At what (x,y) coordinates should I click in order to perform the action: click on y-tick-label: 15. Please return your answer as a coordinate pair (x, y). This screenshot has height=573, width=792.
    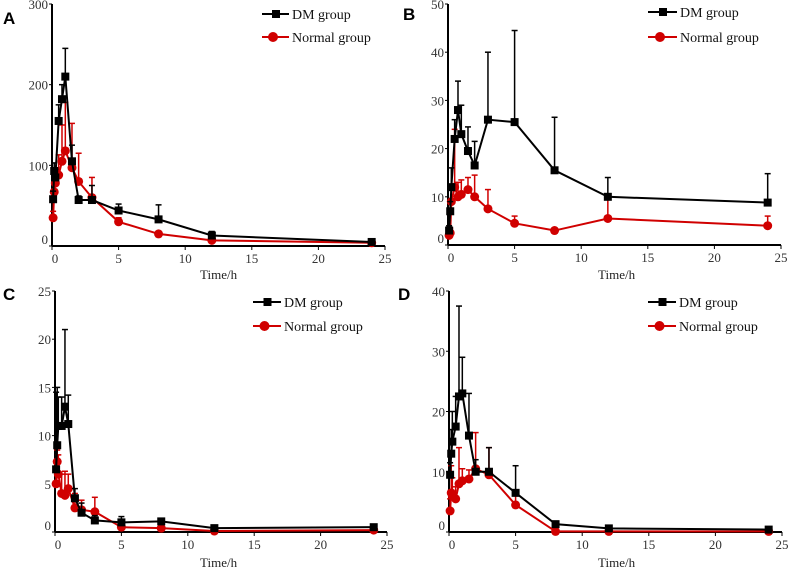
    Looking at the image, I should click on (44, 387).